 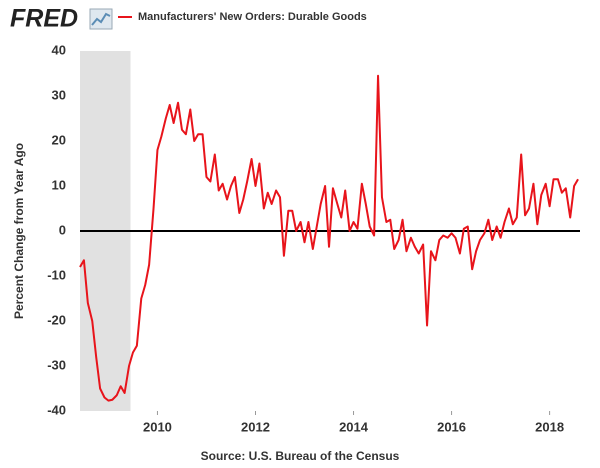 What do you see at coordinates (451, 426) in the screenshot?
I see `x-tick-label: 2016` at bounding box center [451, 426].